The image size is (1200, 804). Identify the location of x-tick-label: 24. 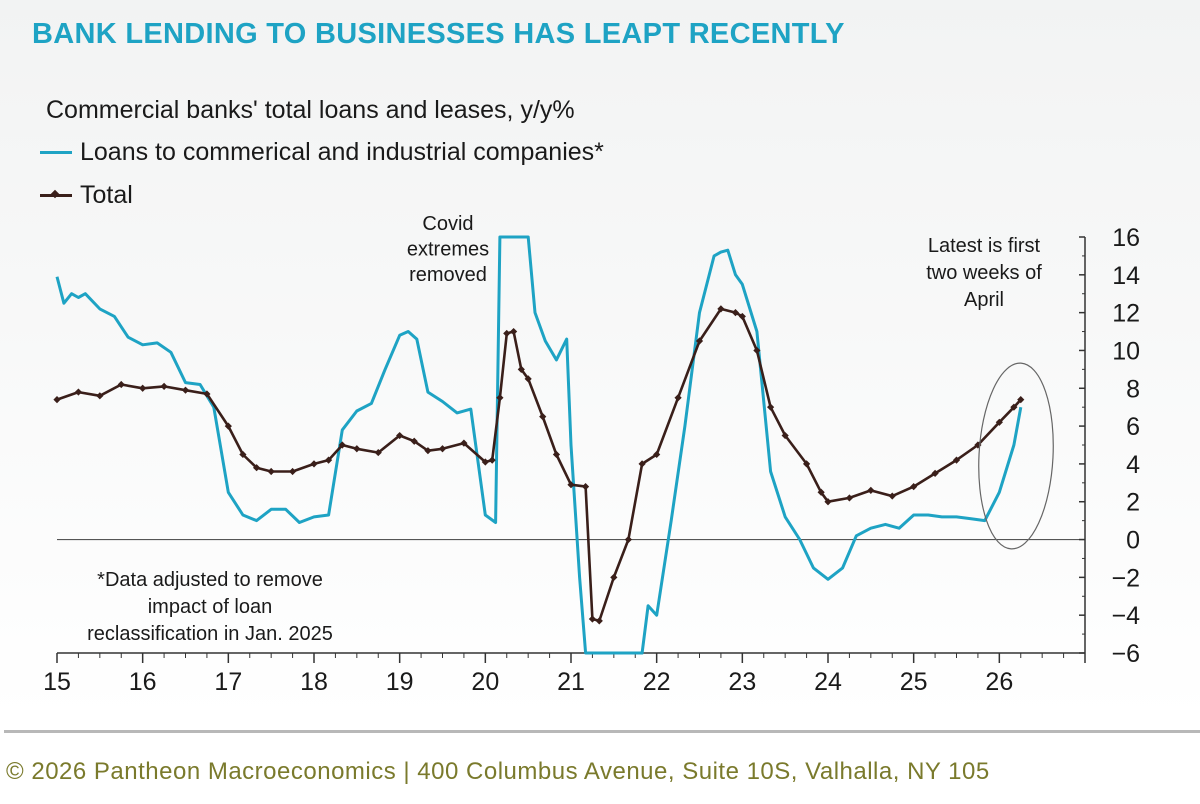
(828, 682).